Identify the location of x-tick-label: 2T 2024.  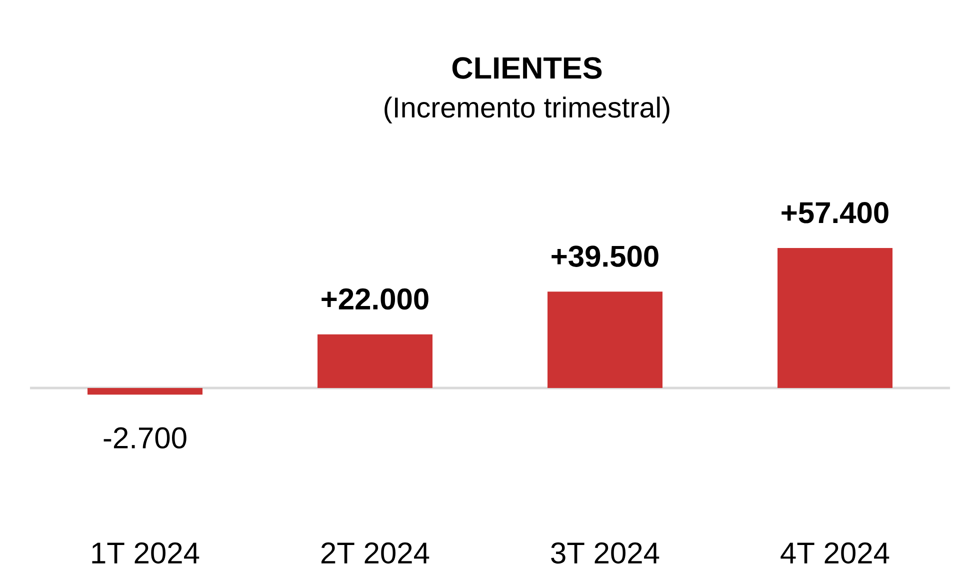
(375, 553).